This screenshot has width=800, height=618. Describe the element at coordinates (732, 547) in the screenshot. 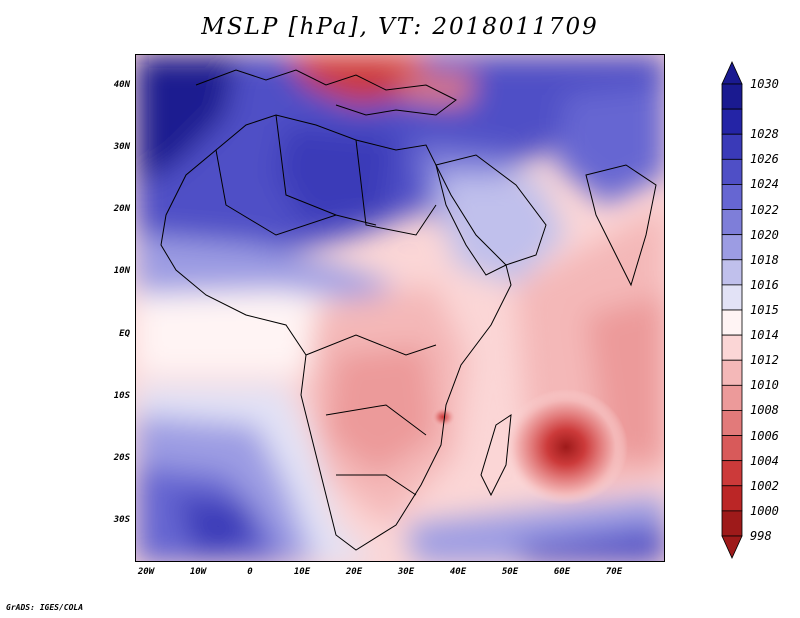

I see `colorbar-bottom-arrow` at that location.